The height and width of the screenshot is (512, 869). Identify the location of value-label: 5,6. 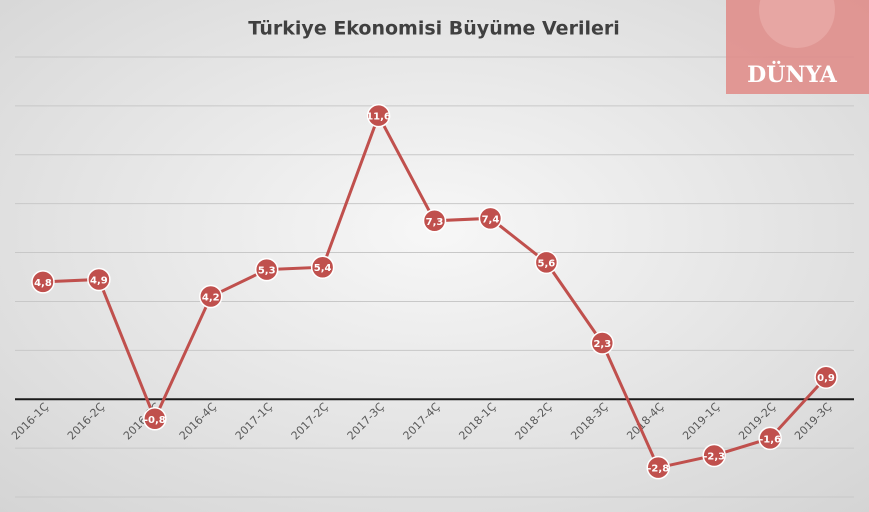
(547, 263).